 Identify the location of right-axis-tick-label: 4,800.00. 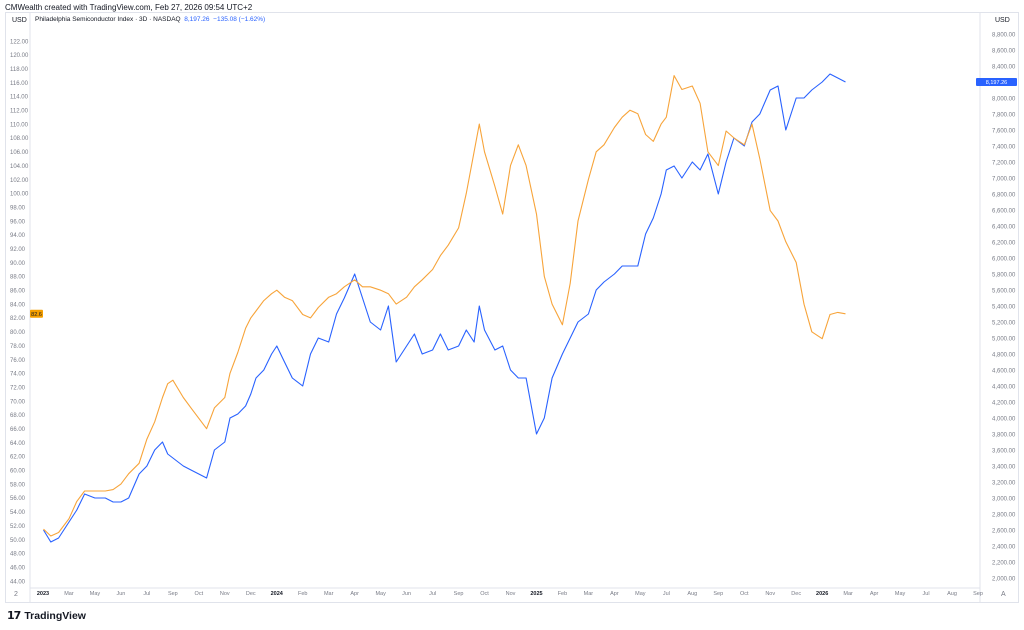
(1004, 355).